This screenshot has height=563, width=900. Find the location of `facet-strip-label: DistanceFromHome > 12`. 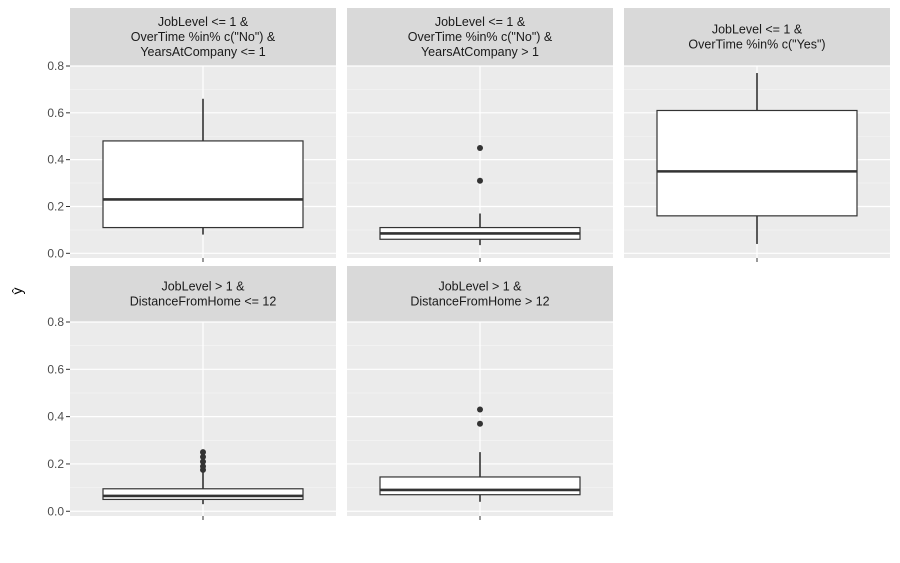

facet-strip-label: DistanceFromHome > 12 is located at coordinates (479, 302).